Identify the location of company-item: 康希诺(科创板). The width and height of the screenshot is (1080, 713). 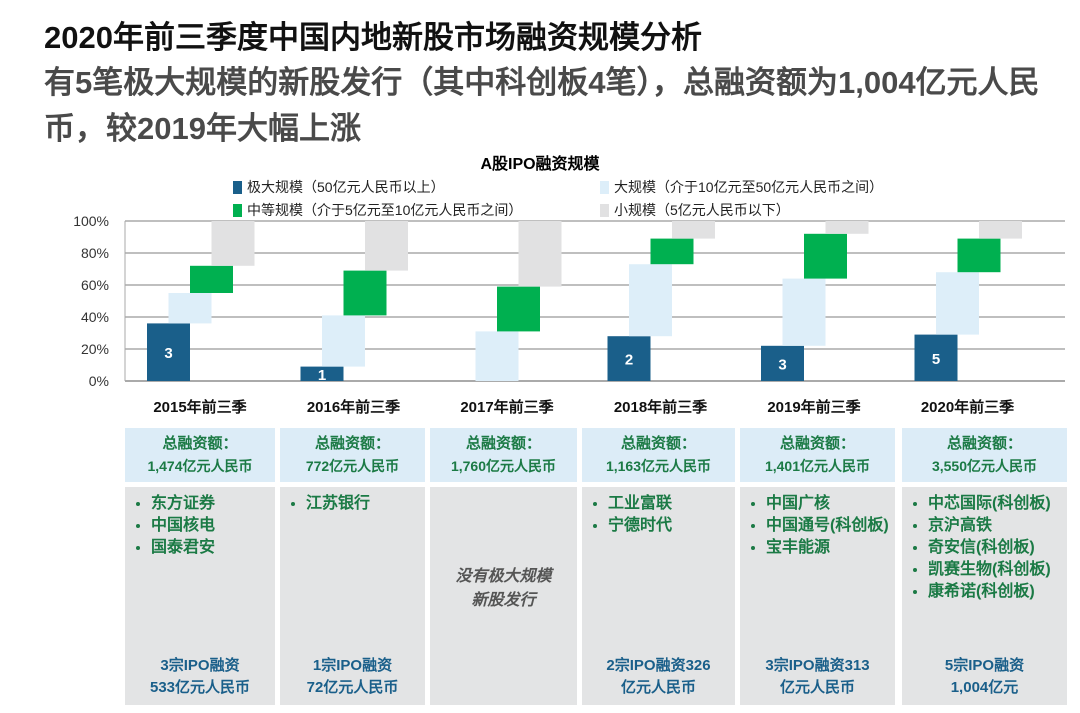
(997, 592).